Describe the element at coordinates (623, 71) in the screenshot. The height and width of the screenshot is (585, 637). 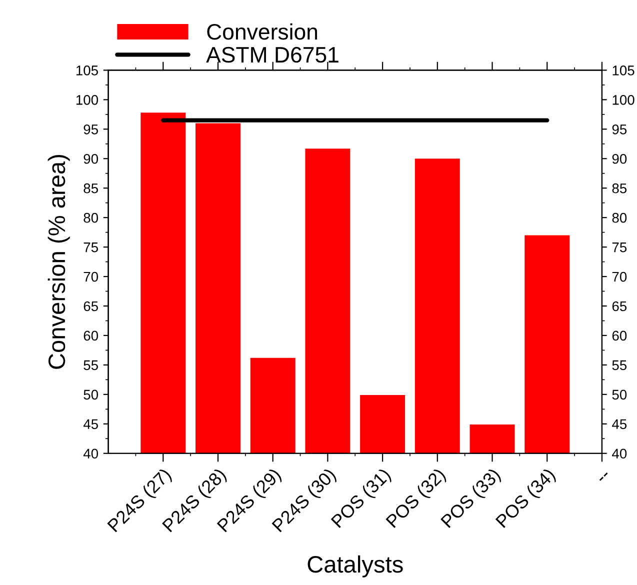
I see `y2-tick-label: 105` at that location.